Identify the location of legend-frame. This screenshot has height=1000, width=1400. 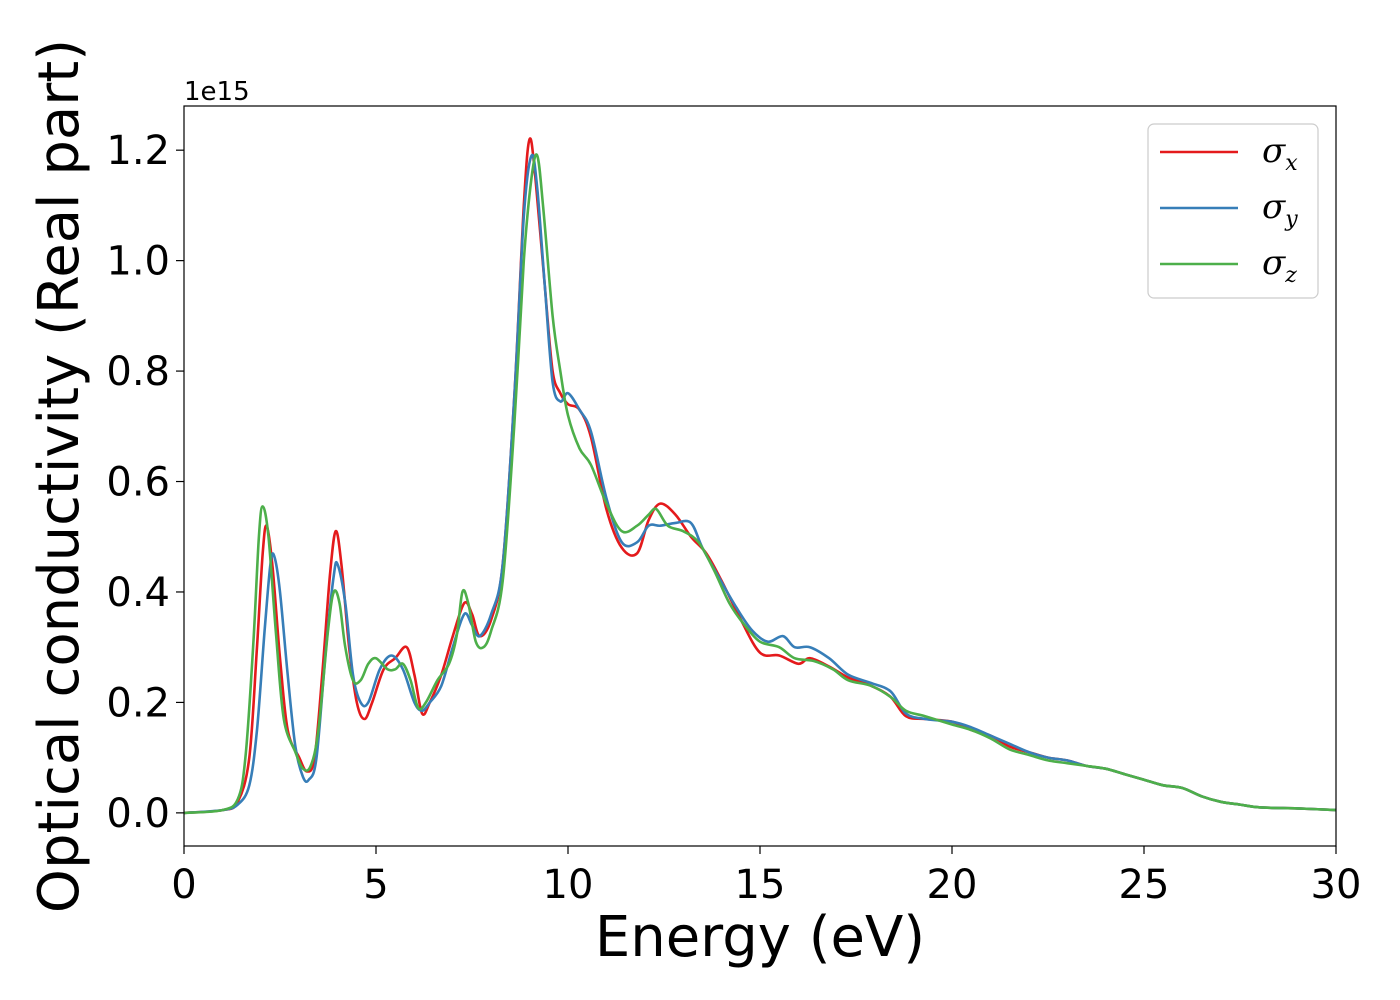
(1233, 211).